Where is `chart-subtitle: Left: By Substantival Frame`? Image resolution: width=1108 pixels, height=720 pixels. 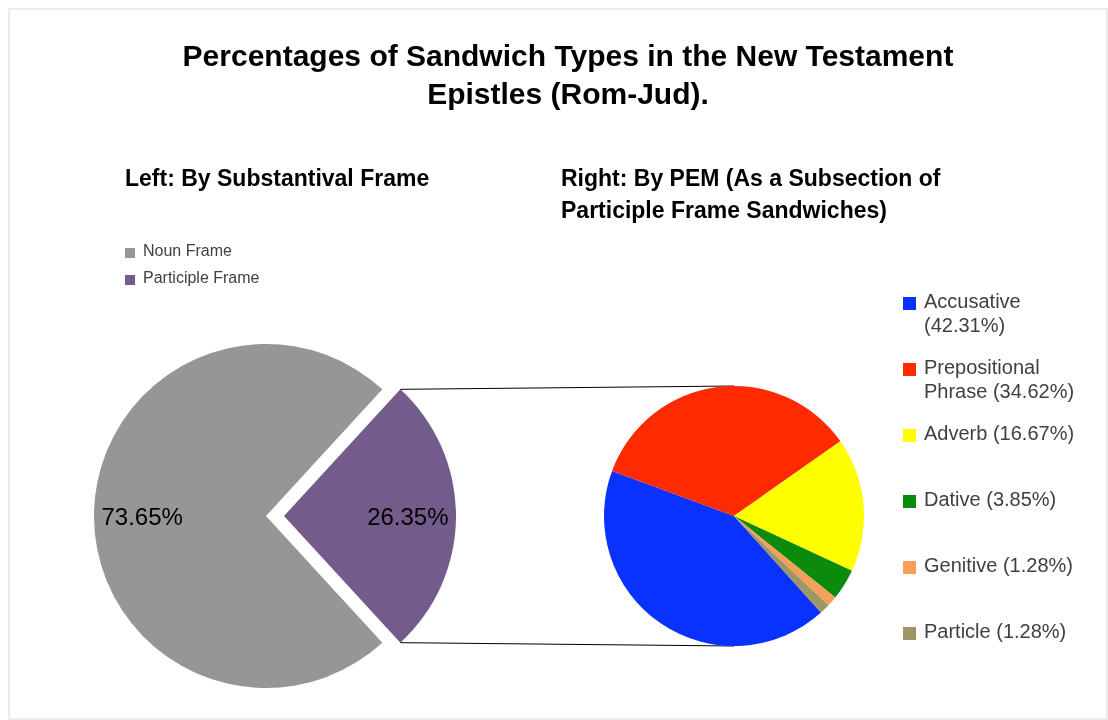 chart-subtitle: Left: By Substantival Frame is located at coordinates (277, 178).